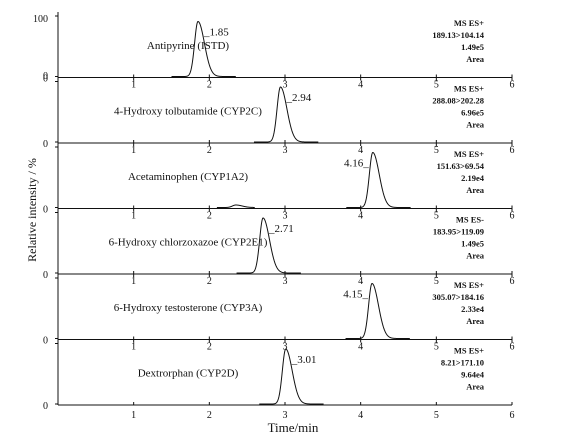 The height and width of the screenshot is (439, 564). Describe the element at coordinates (40, 19) in the screenshot. I see `y-tick-100: 100` at that location.